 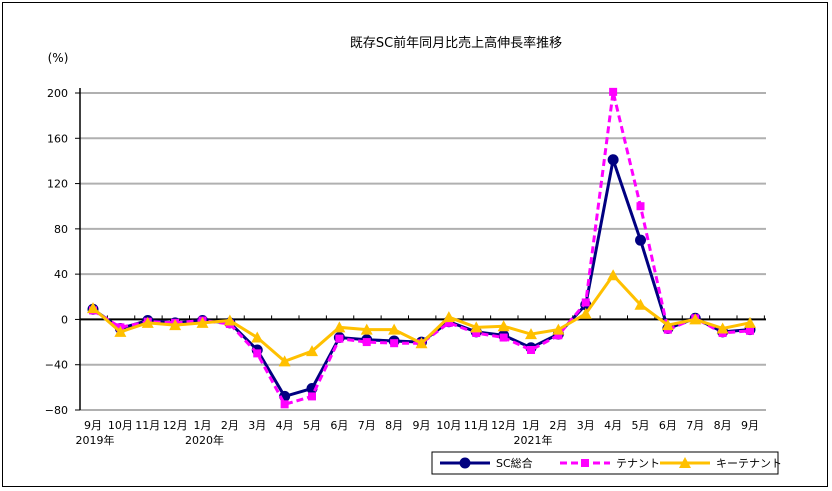 What do you see at coordinates (57, 184) in the screenshot?
I see `y-tick-label: 120` at bounding box center [57, 184].